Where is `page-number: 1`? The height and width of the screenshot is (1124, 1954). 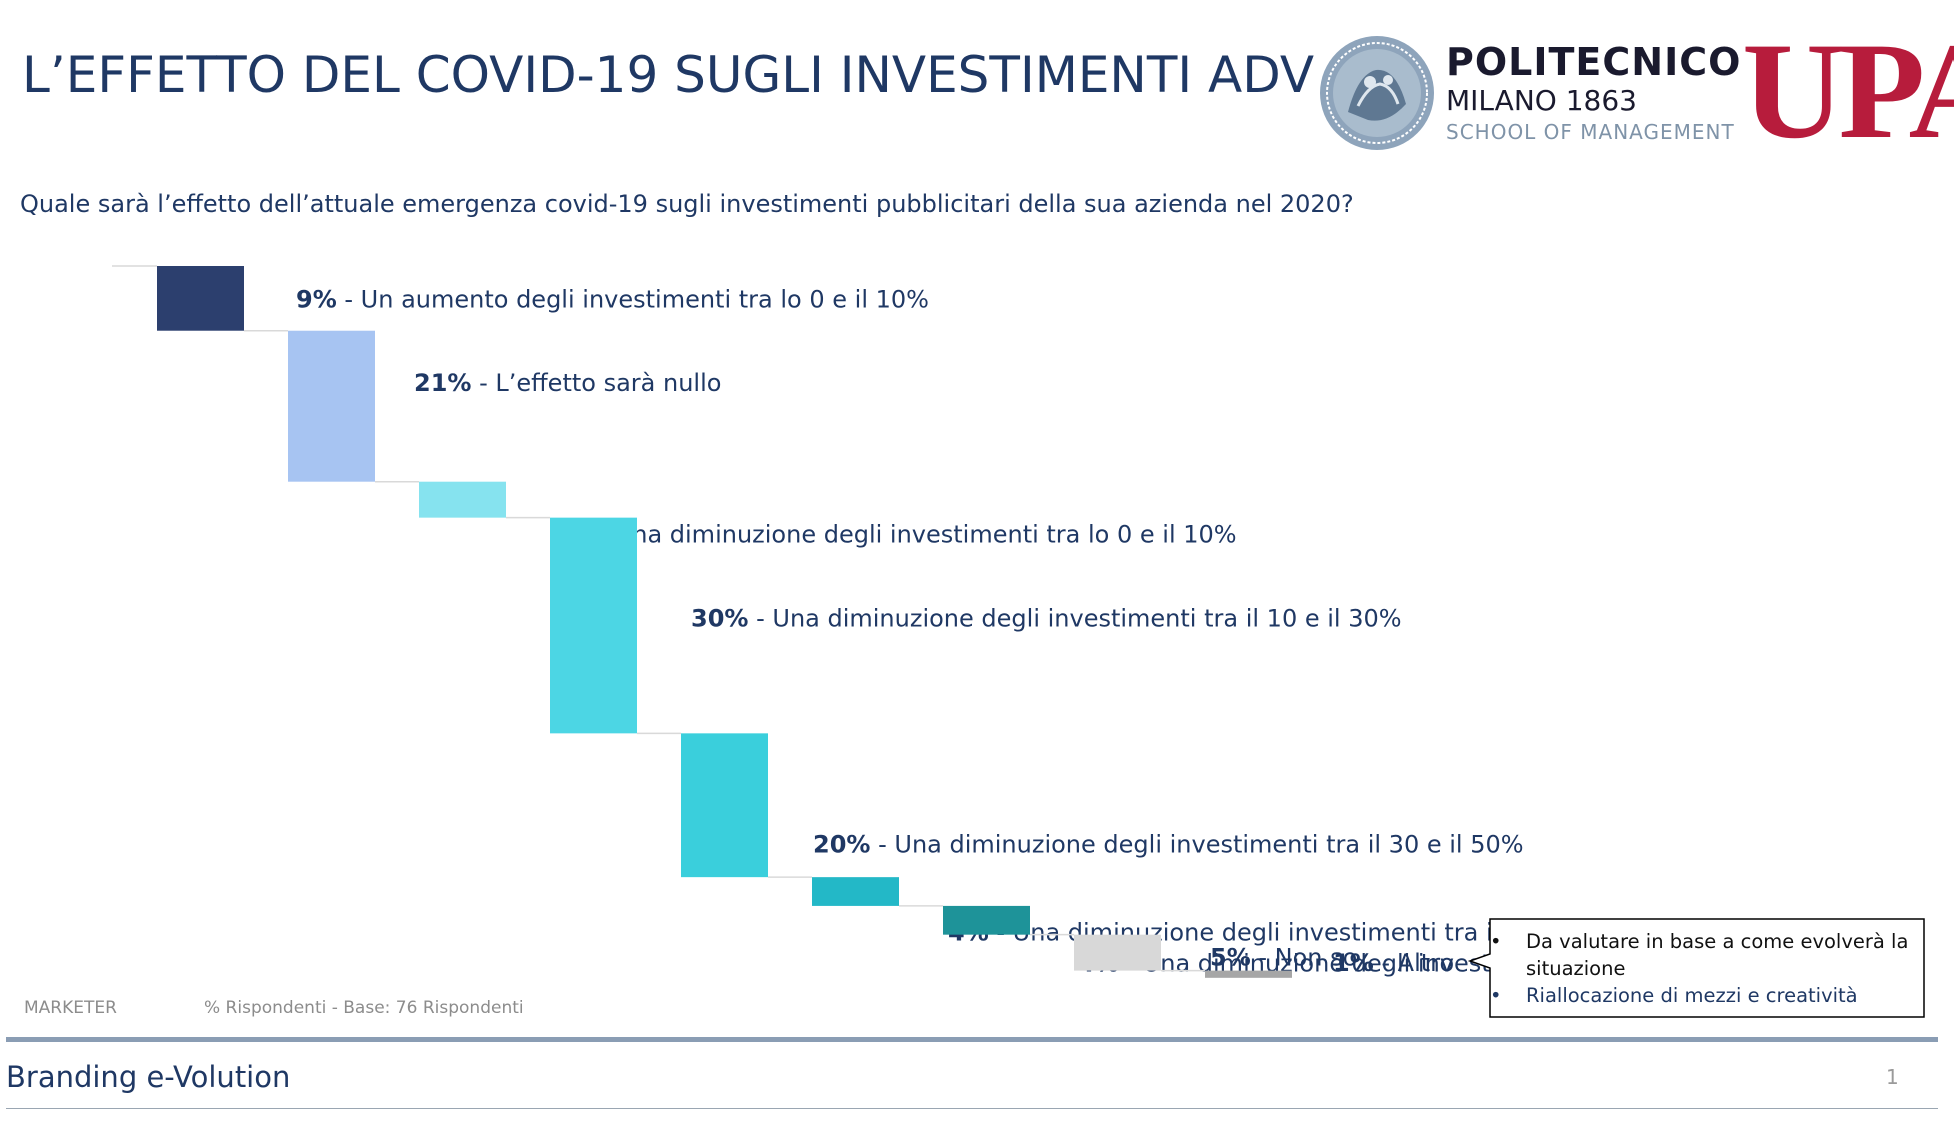
page-number: 1 is located at coordinates (1892, 1077).